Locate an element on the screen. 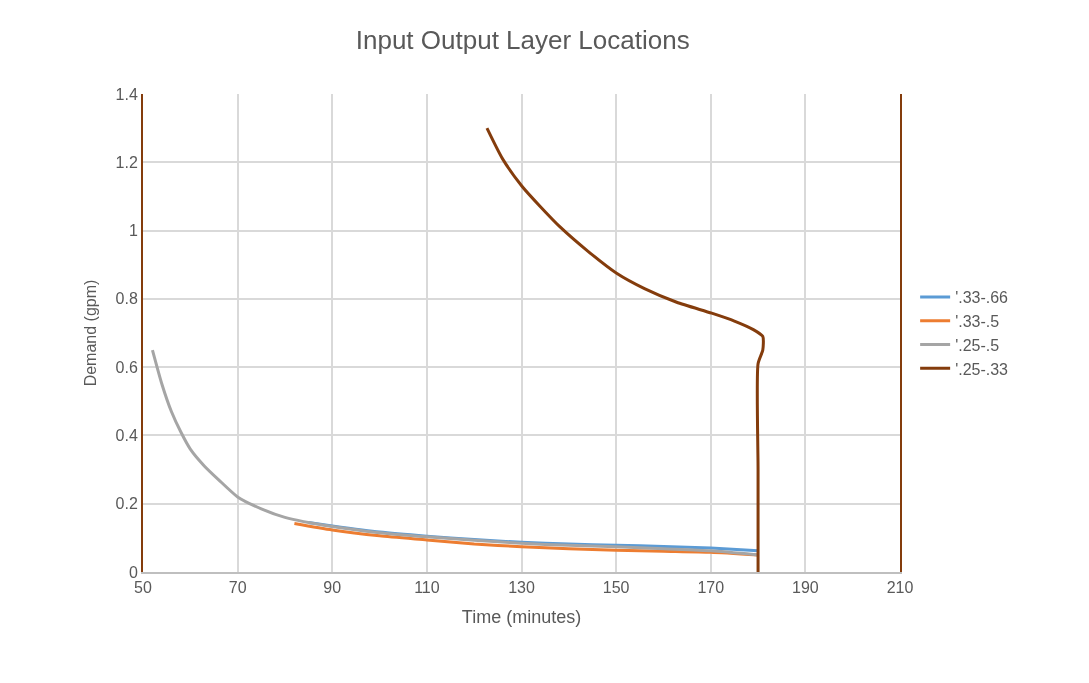 This screenshot has width=1089, height=683. legend-label: '.25-.5 is located at coordinates (977, 345).